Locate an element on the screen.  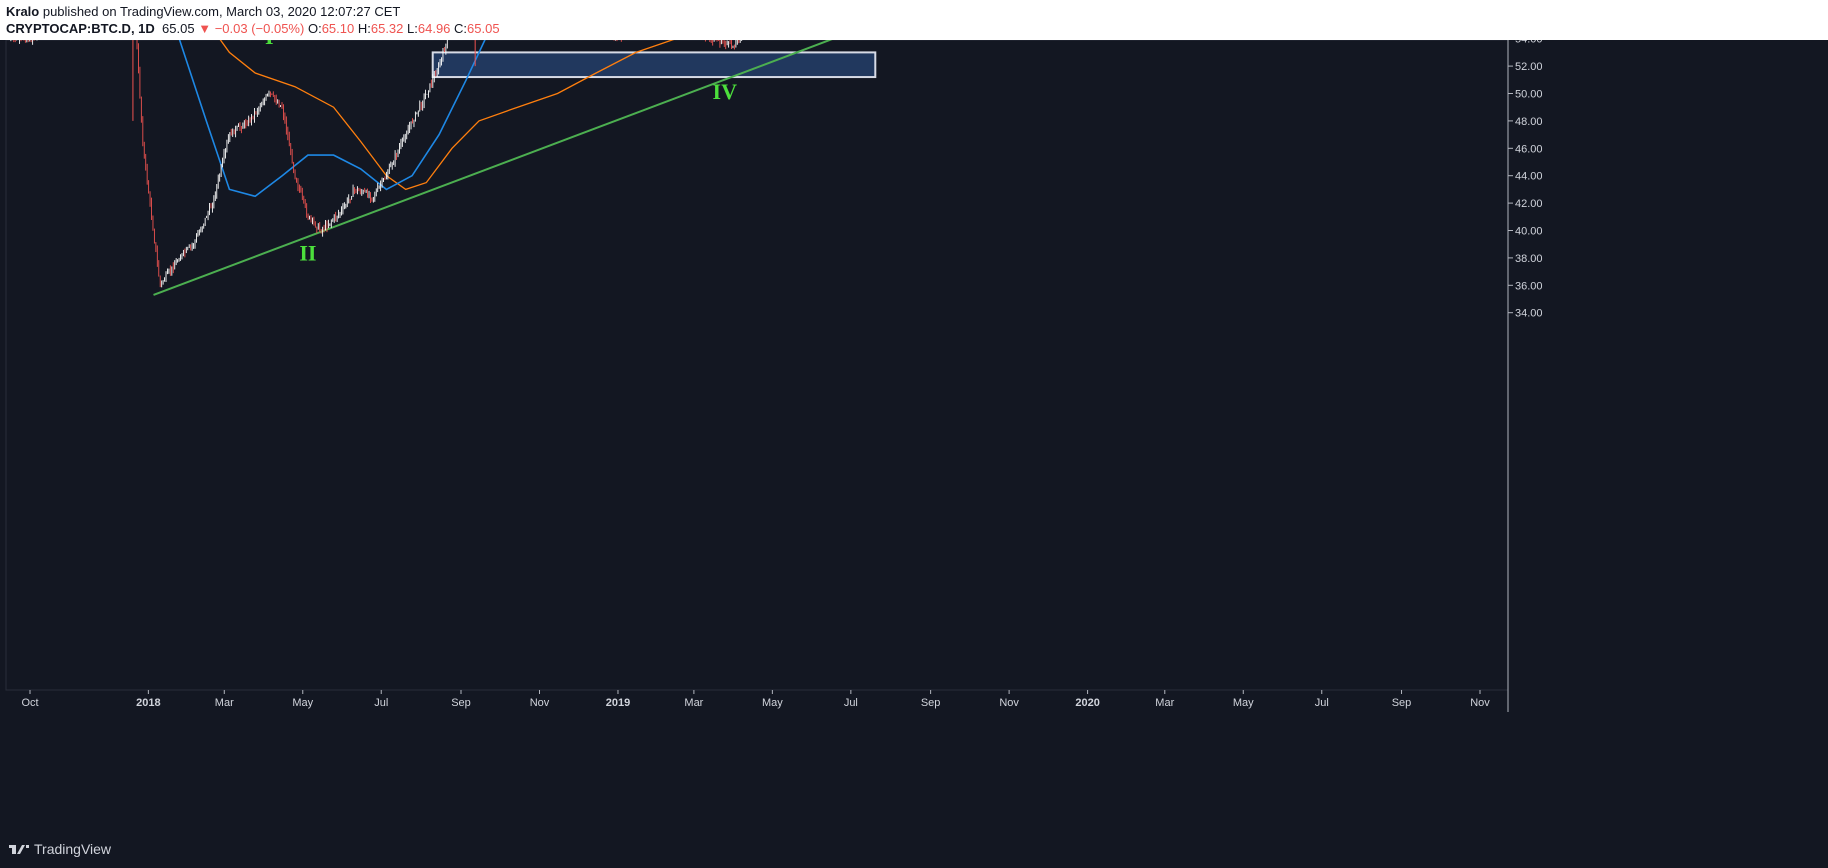
y-tick-label: 52.00 is located at coordinates (1529, 67).